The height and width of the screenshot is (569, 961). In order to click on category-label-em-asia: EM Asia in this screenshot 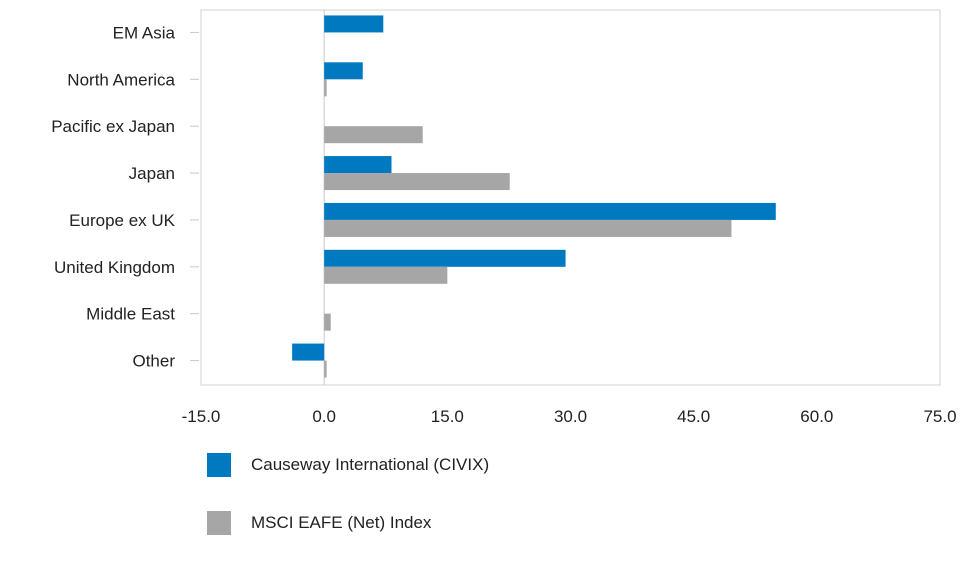, I will do `click(144, 32)`.